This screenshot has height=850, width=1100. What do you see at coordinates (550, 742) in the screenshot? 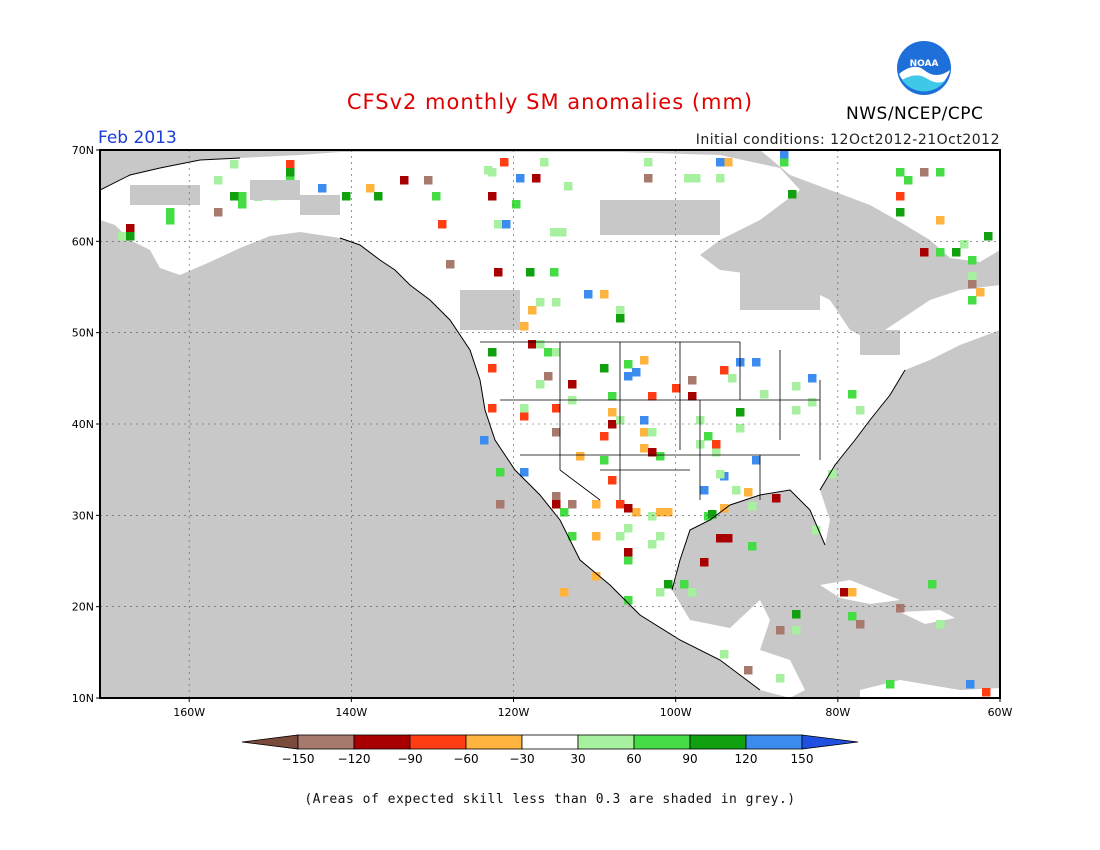
I see `colorbar` at bounding box center [550, 742].